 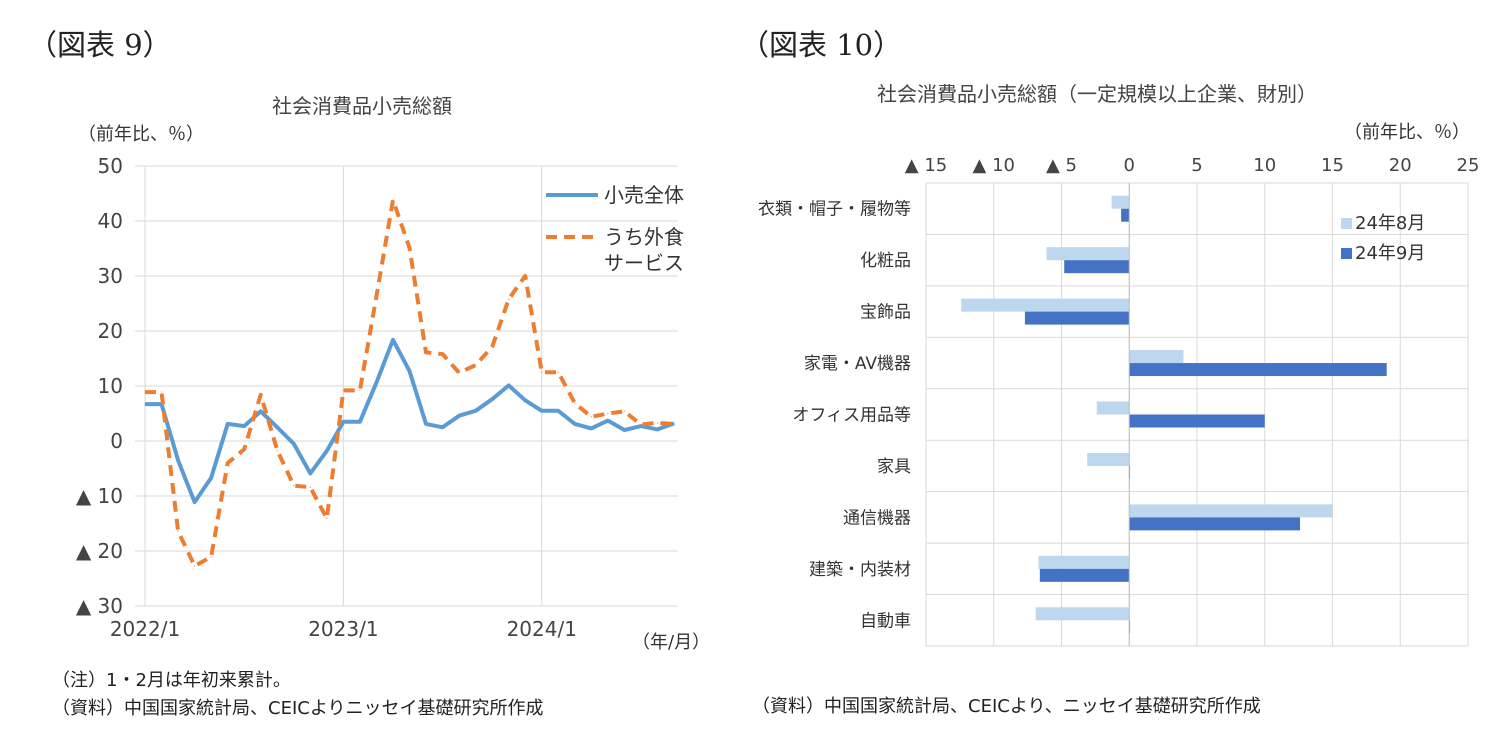 I want to click on x-tick-label-8: 25, so click(x=1468, y=165).